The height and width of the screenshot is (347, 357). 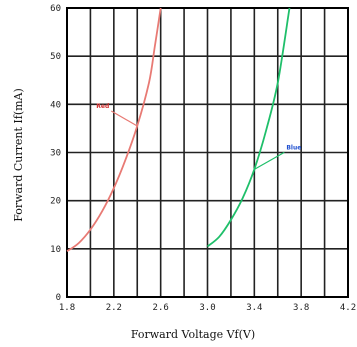 What do you see at coordinates (114, 308) in the screenshot?
I see `x-tick-label: 2.2` at bounding box center [114, 308].